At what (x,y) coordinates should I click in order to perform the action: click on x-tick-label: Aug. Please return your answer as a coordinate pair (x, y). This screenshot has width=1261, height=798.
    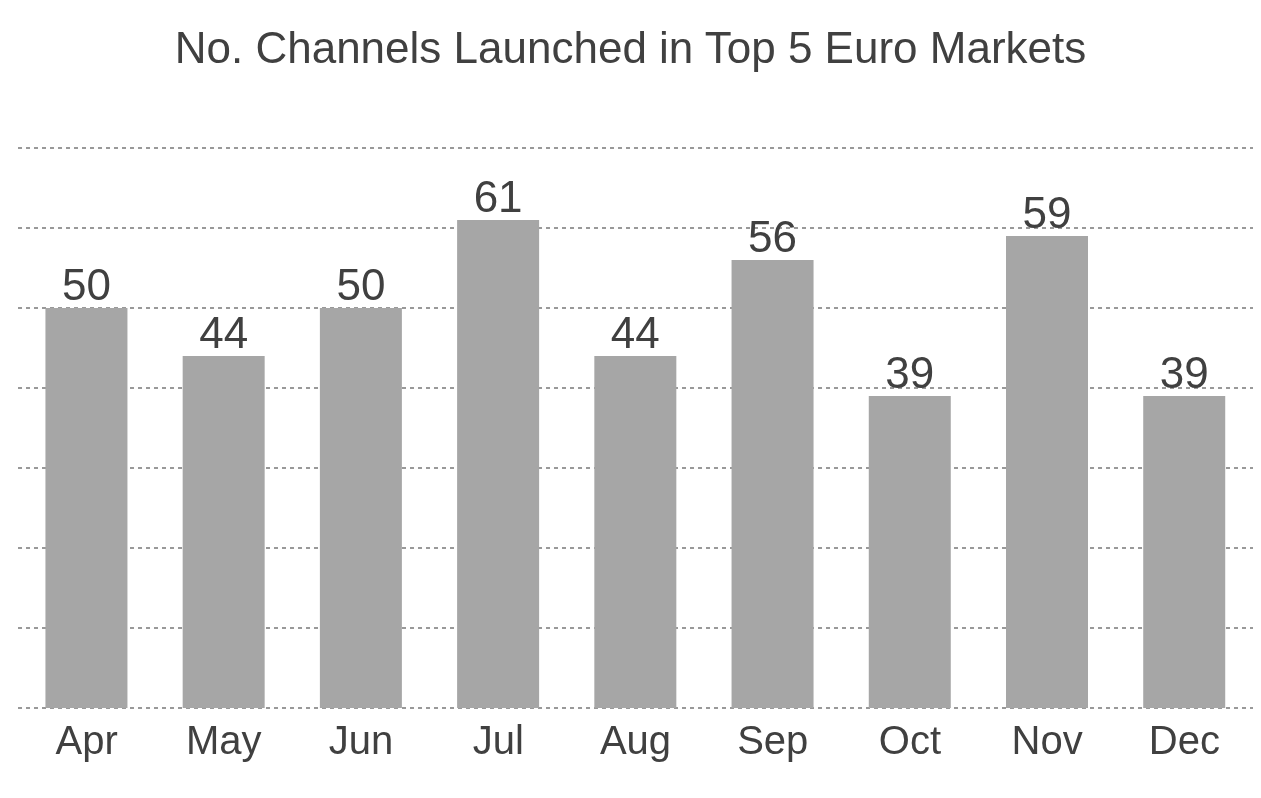
    Looking at the image, I should click on (635, 740).